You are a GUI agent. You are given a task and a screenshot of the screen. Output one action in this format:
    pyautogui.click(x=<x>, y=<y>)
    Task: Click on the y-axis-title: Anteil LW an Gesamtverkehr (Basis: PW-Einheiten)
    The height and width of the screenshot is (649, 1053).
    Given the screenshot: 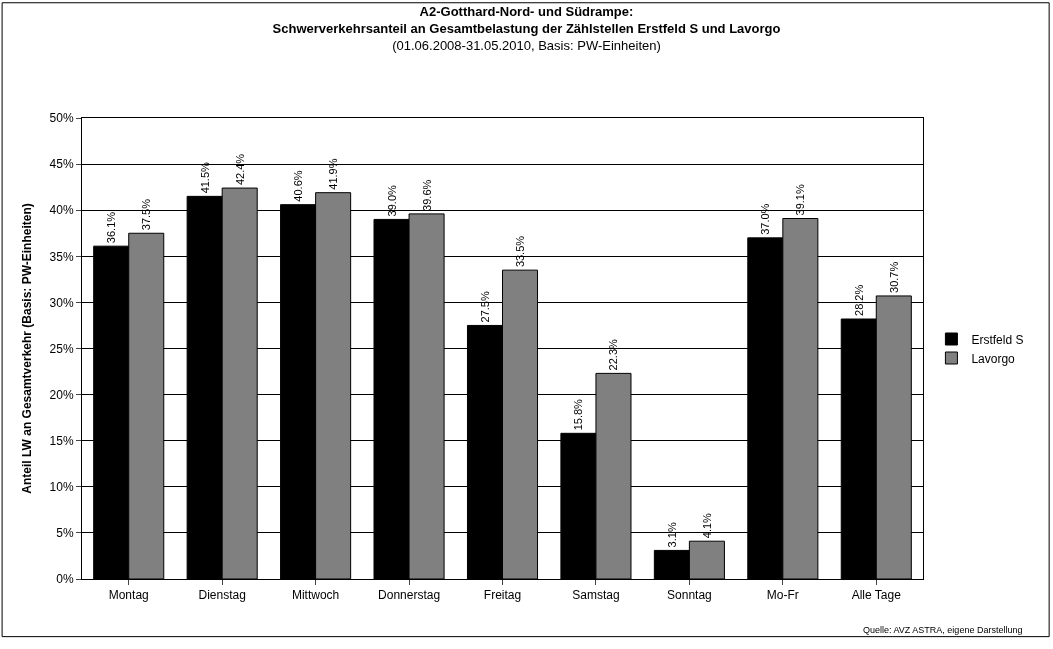 What is the action you would take?
    pyautogui.click(x=26, y=348)
    